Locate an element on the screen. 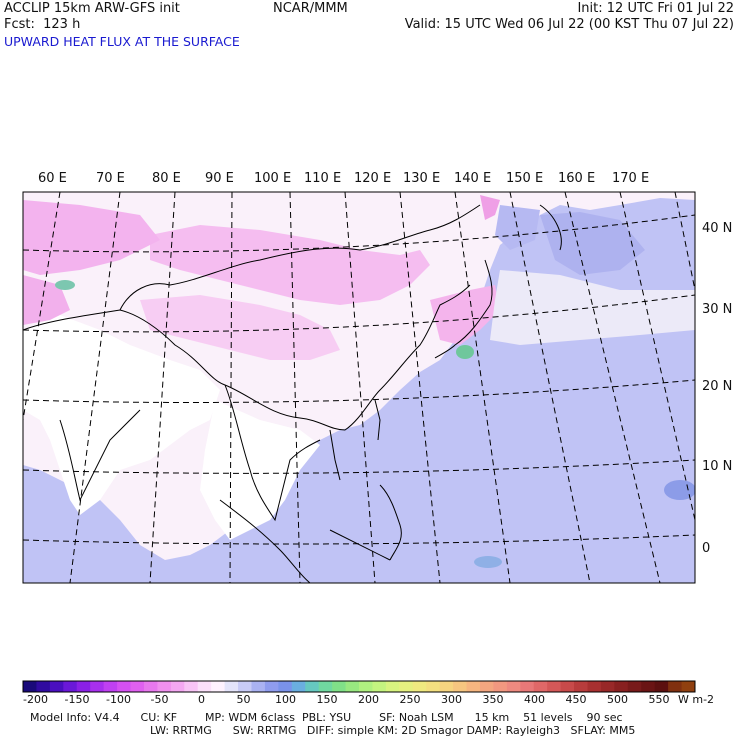 Image resolution: width=740 pixels, height=740 pixels. init-time: Init: 12 UTC Fri 01 Jul 22 is located at coordinates (655, 8).